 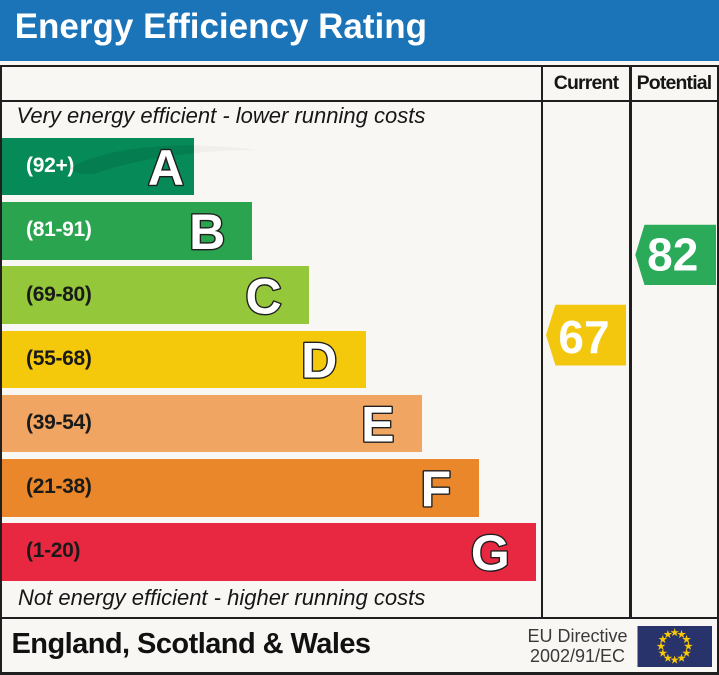 What do you see at coordinates (263, 296) in the screenshot?
I see `svg-text: C` at bounding box center [263, 296].